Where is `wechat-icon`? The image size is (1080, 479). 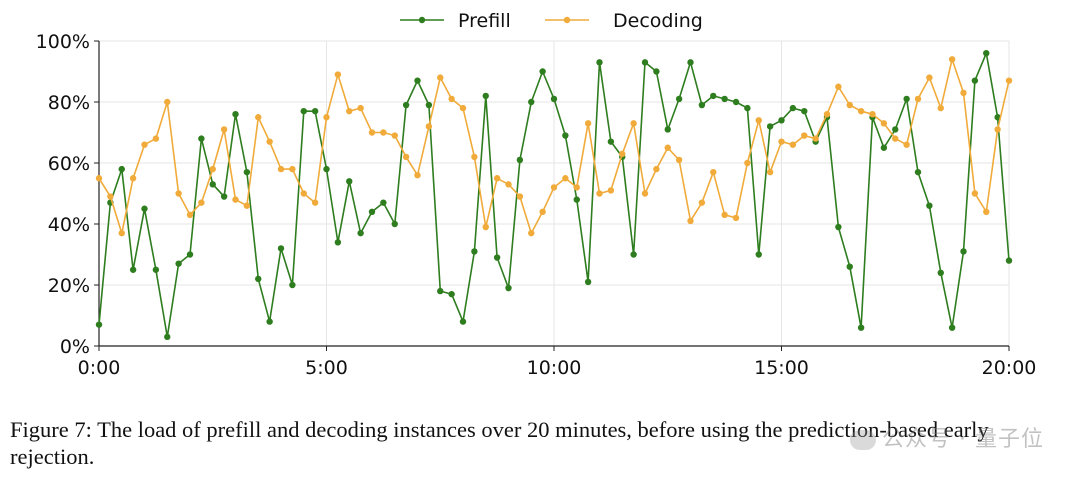 wechat-icon is located at coordinates (863, 440).